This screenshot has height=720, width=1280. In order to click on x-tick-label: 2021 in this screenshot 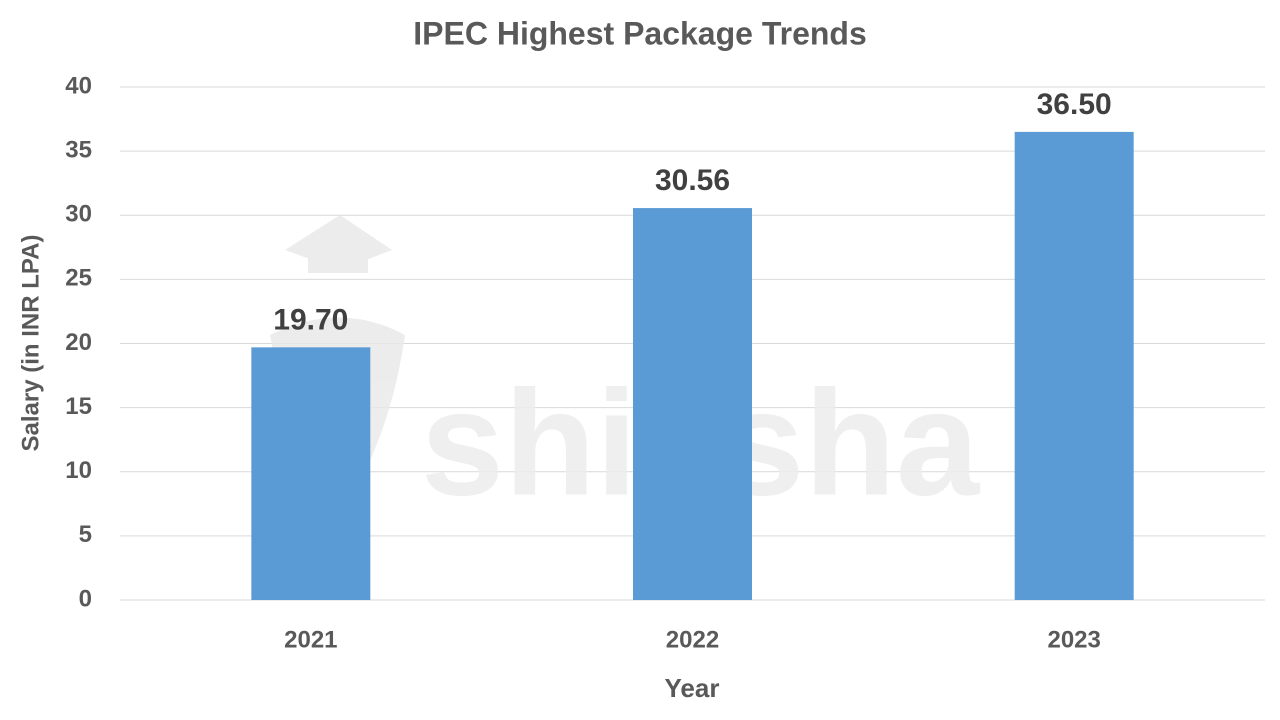, I will do `click(310, 639)`.